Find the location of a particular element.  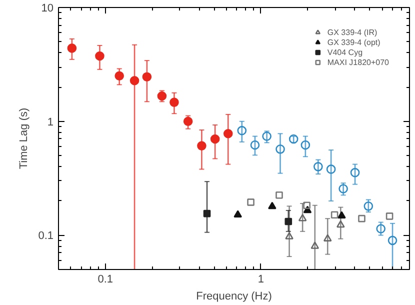

legend-label: GX 339-4 (opt) is located at coordinates (353, 42).